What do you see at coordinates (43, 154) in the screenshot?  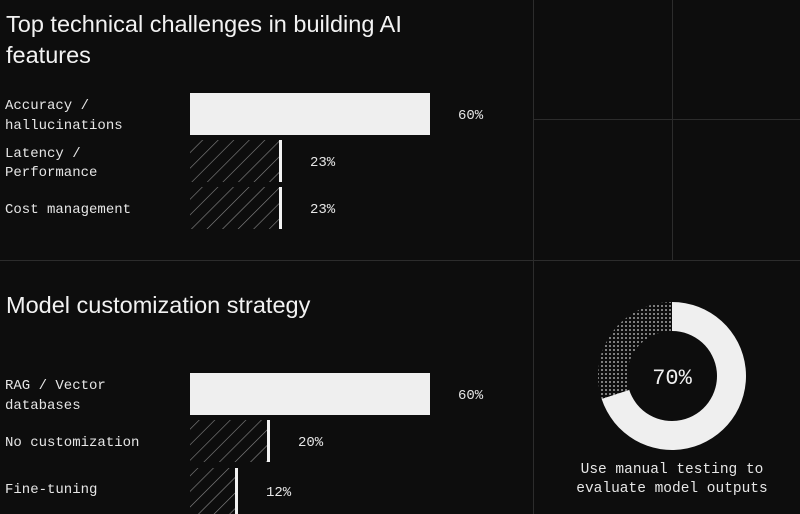 I see `category-label: Latency /` at bounding box center [43, 154].